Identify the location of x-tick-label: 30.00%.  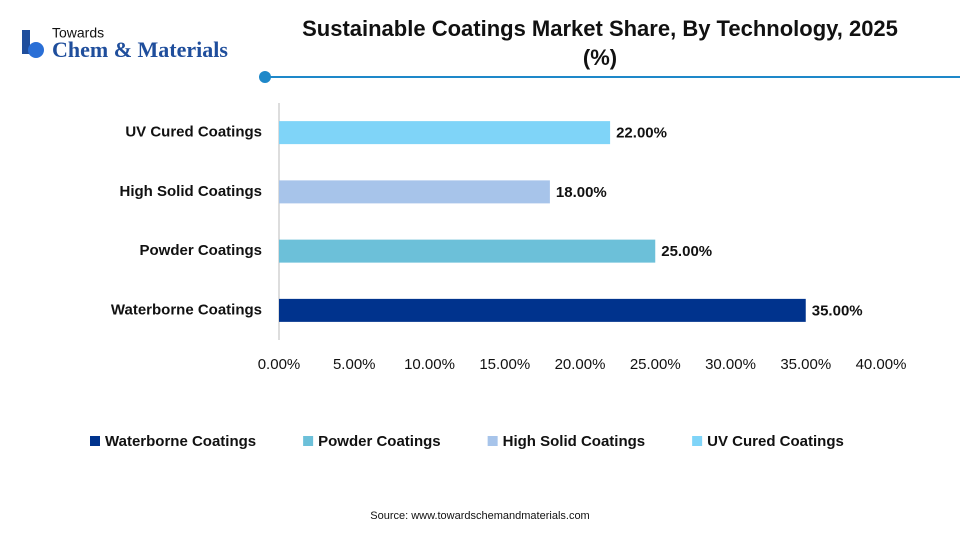
(730, 364).